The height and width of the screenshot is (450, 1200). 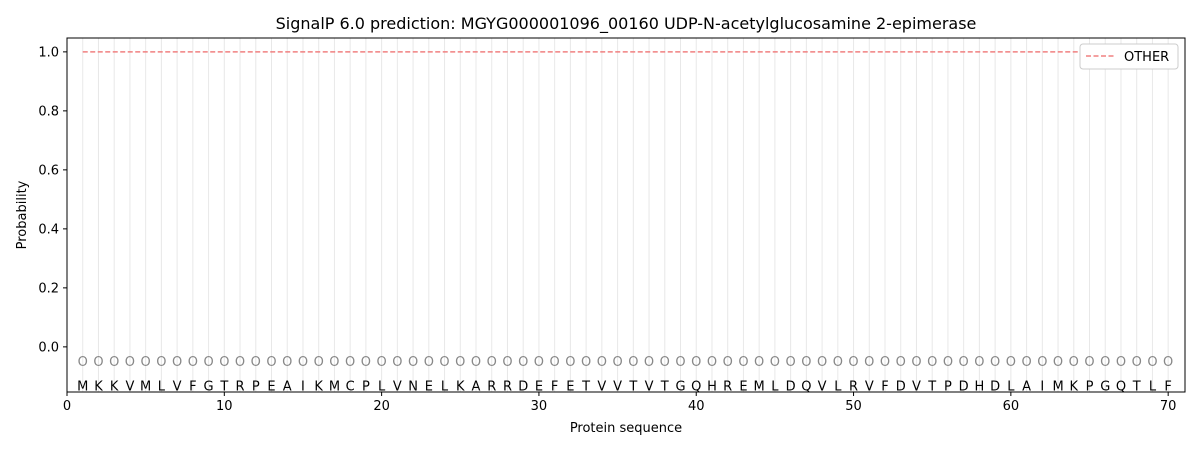 What do you see at coordinates (853, 406) in the screenshot?
I see `x-tick-label: 50` at bounding box center [853, 406].